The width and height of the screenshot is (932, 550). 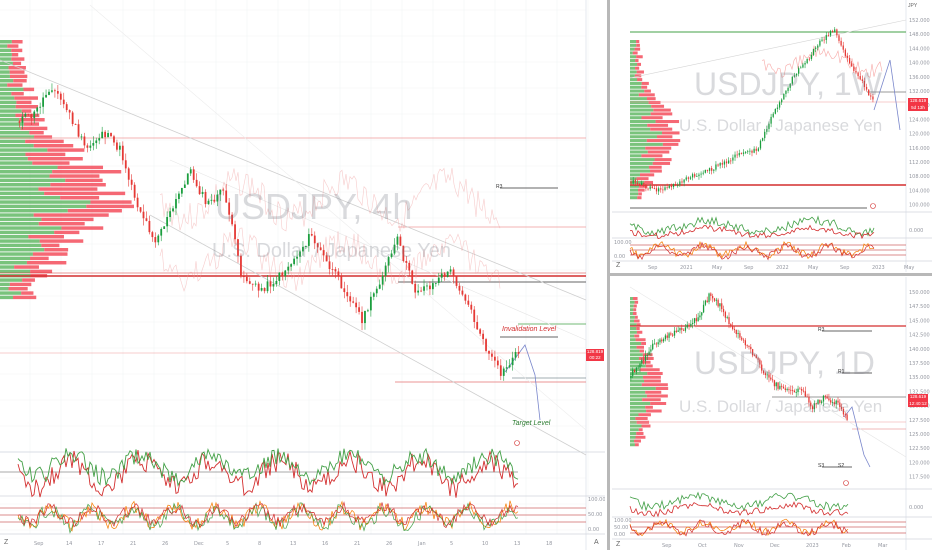 What do you see at coordinates (6, 542) in the screenshot?
I see `timezone-icon-4h: Z` at bounding box center [6, 542].